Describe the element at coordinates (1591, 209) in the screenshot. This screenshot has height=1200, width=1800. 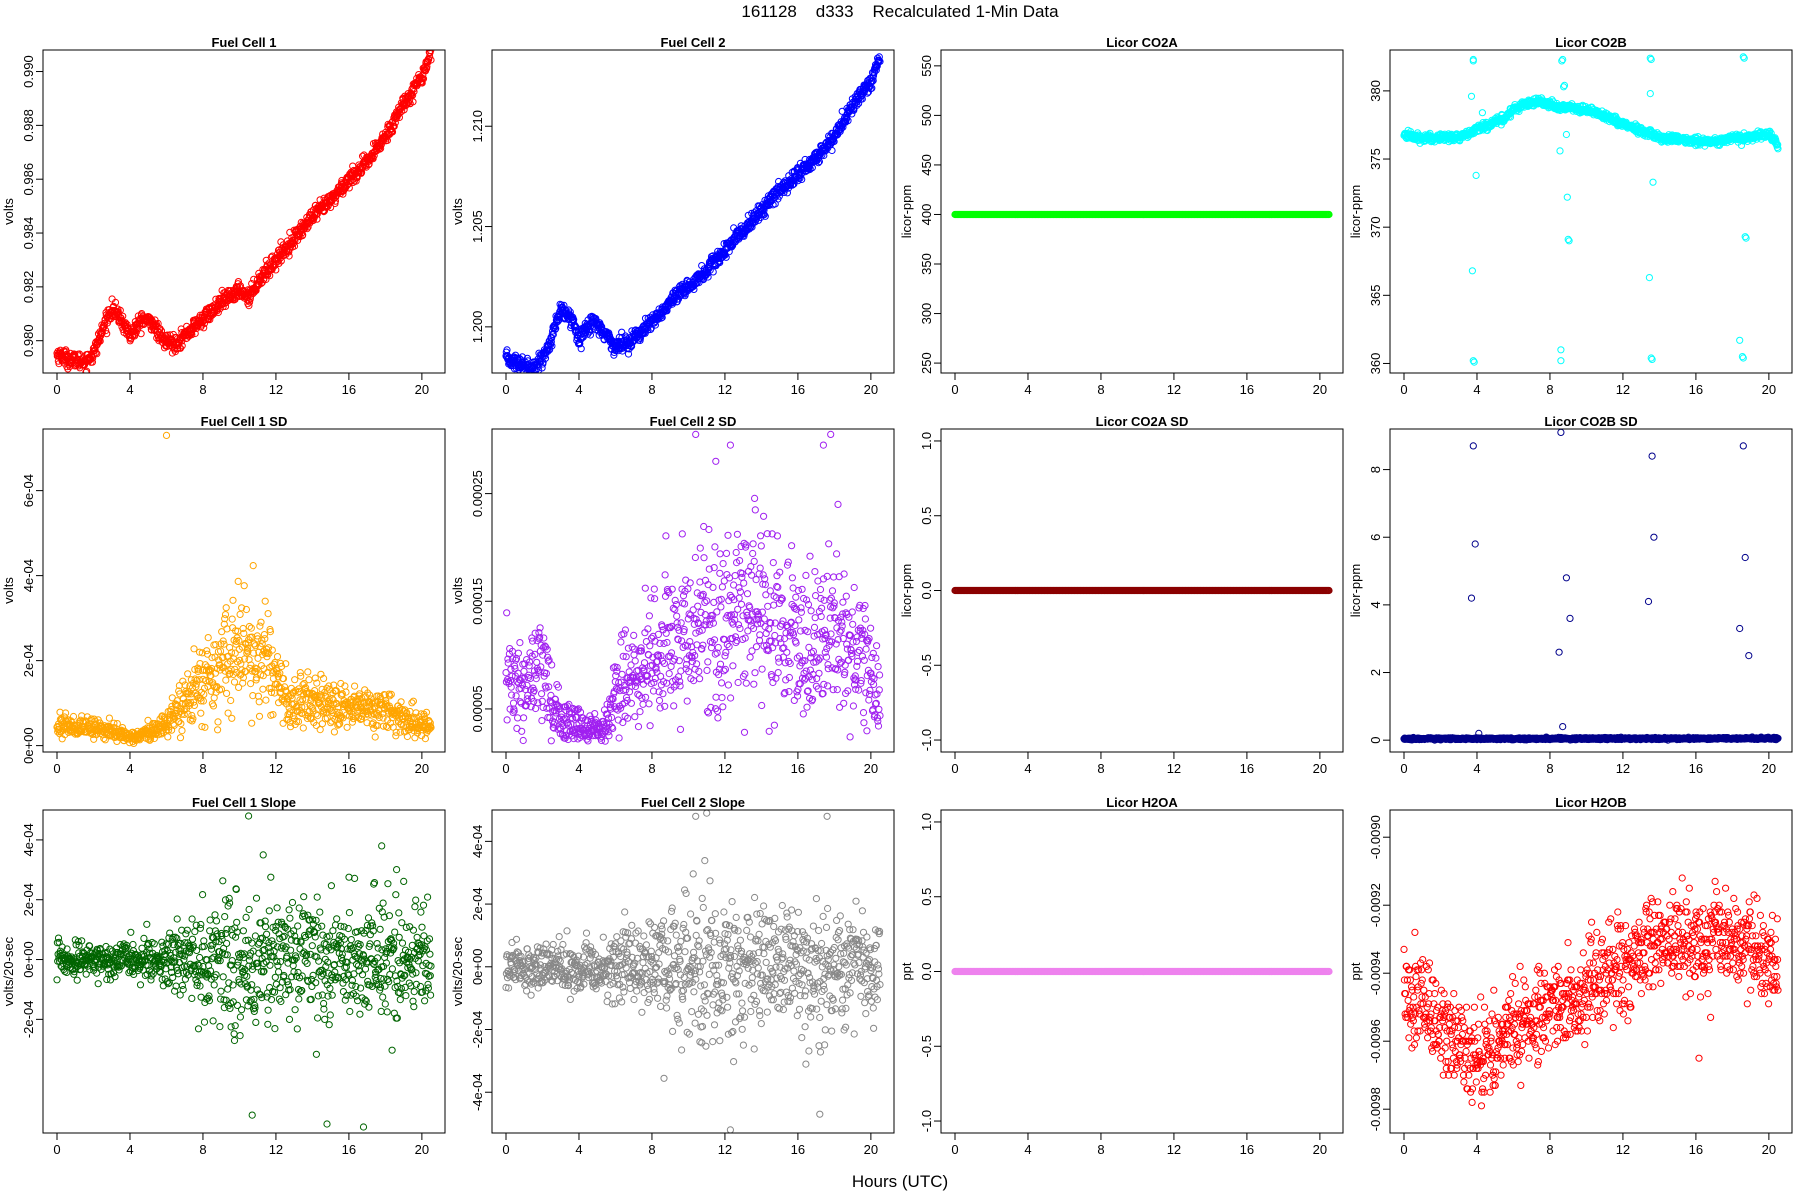
I see `series-points` at that location.